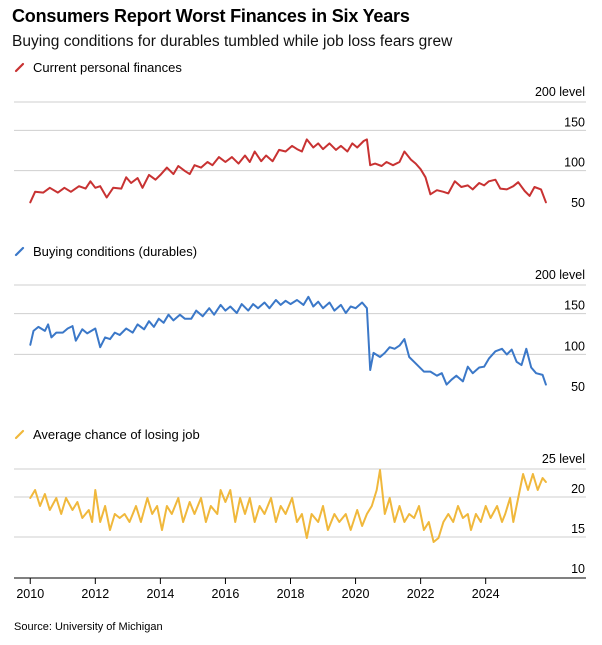 Image resolution: width=602 pixels, height=645 pixels. What do you see at coordinates (574, 306) in the screenshot?
I see `y-tick-1-150: 150` at bounding box center [574, 306].